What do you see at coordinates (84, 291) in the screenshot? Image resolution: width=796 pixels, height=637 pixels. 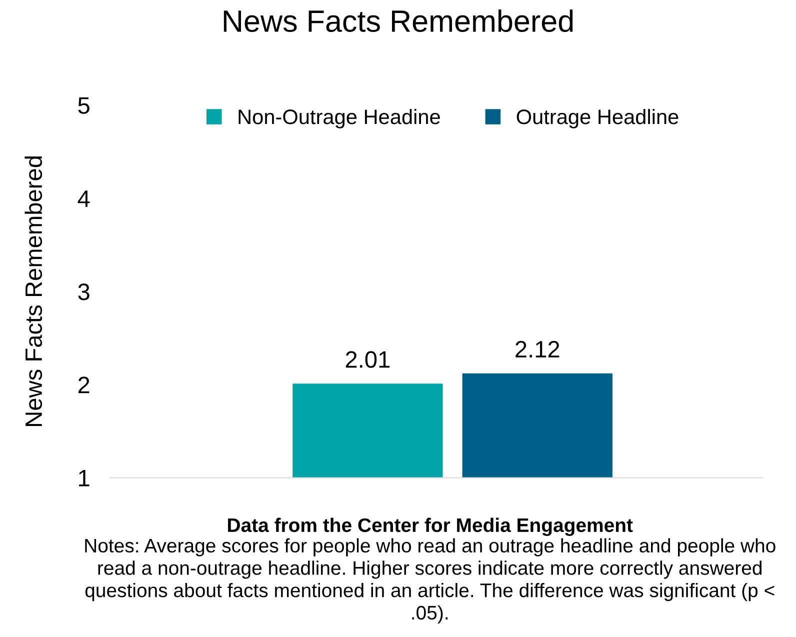 I see `y-tick-label: 3` at bounding box center [84, 291].